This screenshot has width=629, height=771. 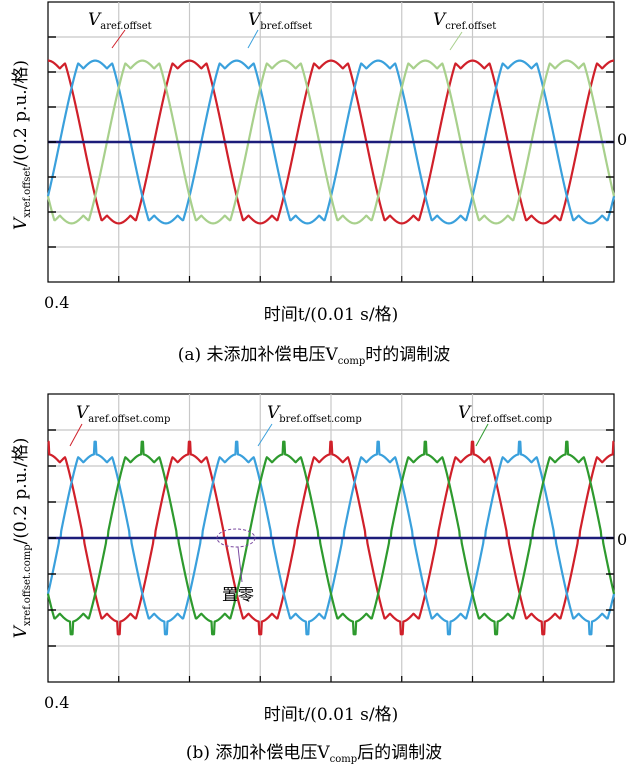 I want to click on x-axis-label-b: 时间t/(0.01 s/格), so click(x=331, y=715).